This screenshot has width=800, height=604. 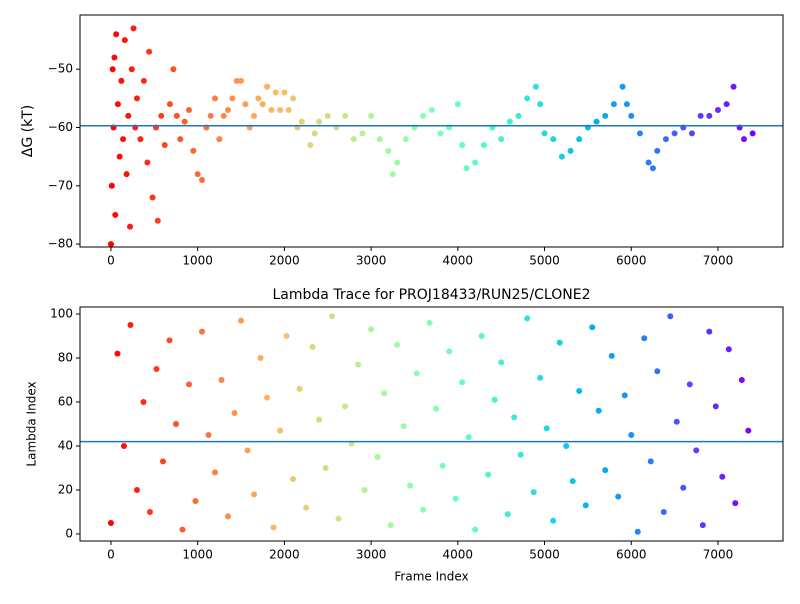 I want to click on y-tick-label: −50, so click(x=60, y=69).